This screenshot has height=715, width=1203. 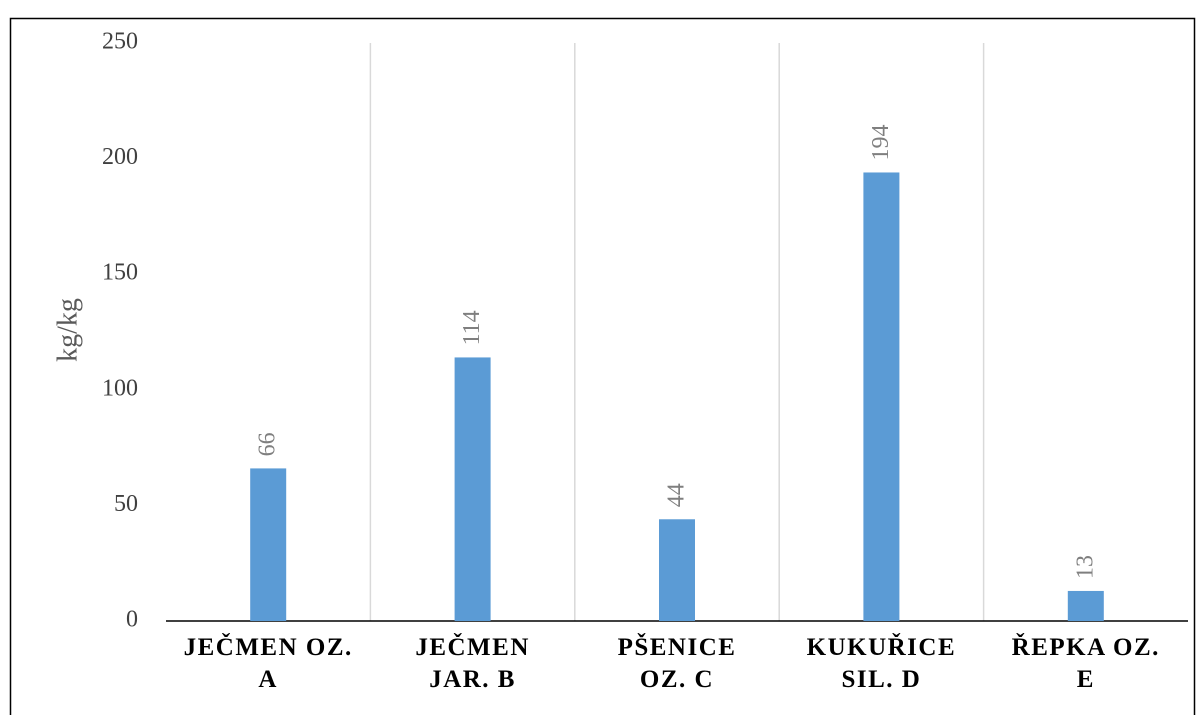 What do you see at coordinates (881, 142) in the screenshot?
I see `data-label: 194` at bounding box center [881, 142].